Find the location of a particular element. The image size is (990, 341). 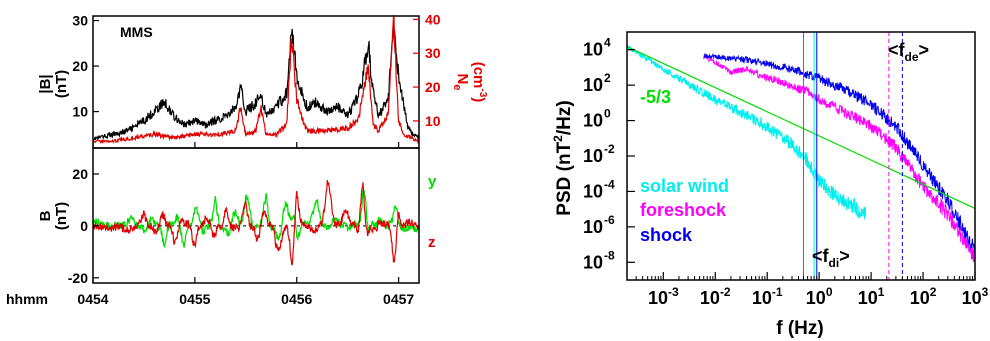

fdi-label: <fdi> is located at coordinates (831, 258).